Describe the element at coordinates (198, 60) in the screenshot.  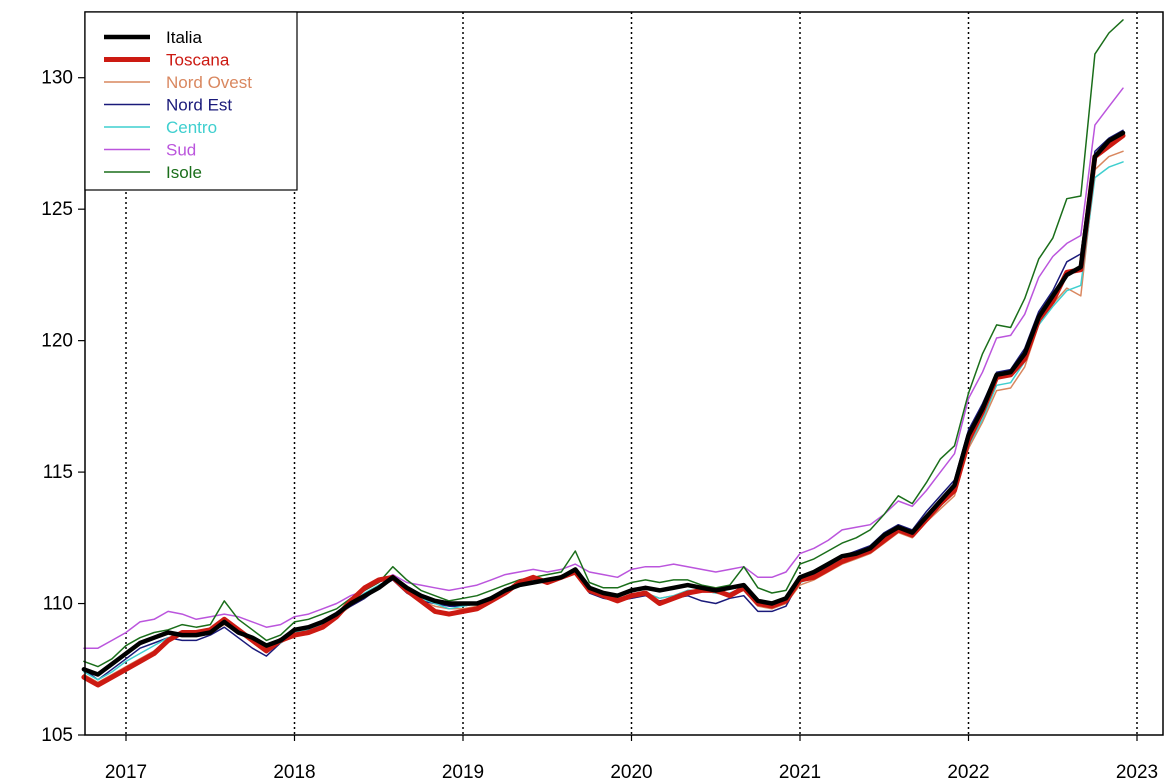
I see `legend-label-toscana: Toscana` at that location.